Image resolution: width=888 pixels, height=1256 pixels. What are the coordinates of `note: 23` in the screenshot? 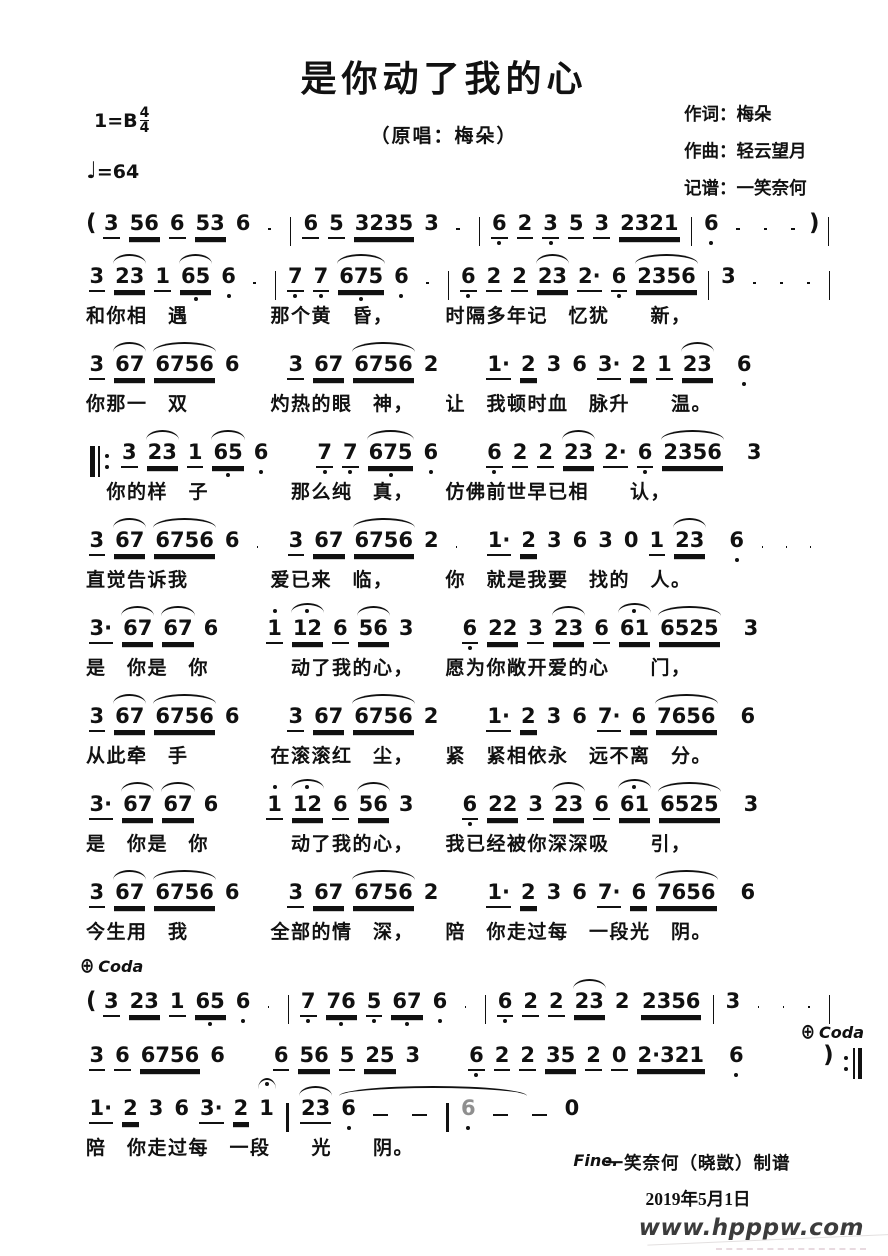 It's located at (552, 273).